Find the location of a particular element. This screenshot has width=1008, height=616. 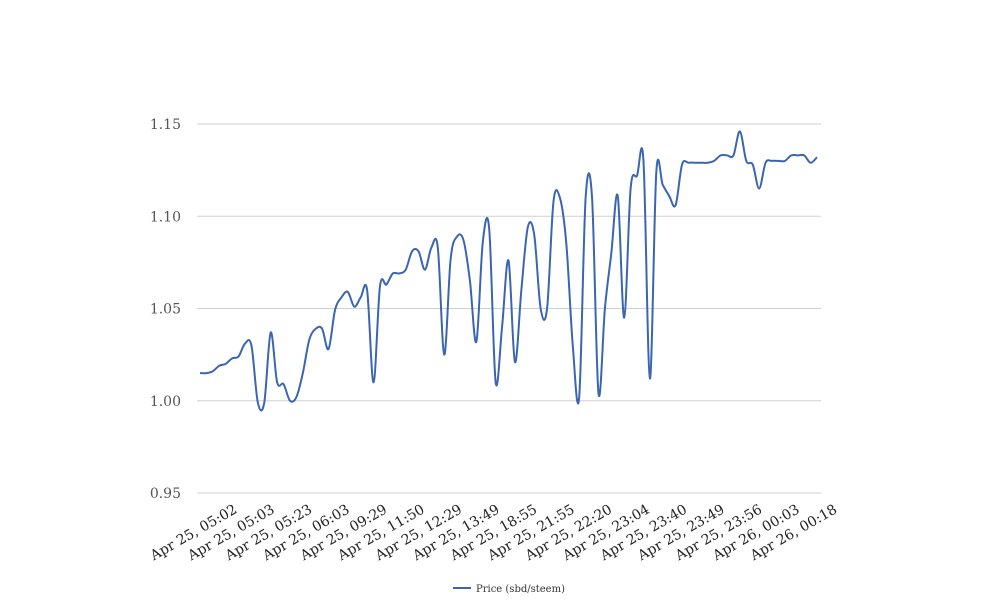

legend-label: Price (sbd/steem) is located at coordinates (520, 589).